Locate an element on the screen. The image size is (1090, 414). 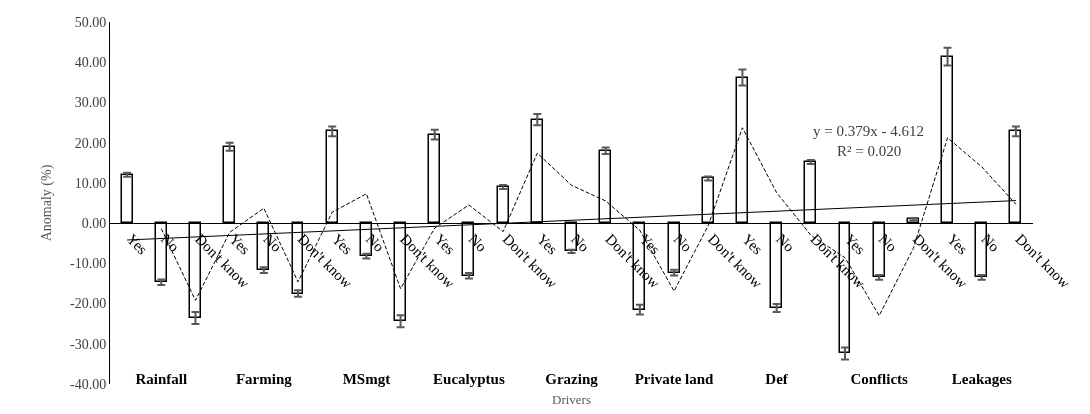
x-axis-title: Drivers is located at coordinates (571, 399).